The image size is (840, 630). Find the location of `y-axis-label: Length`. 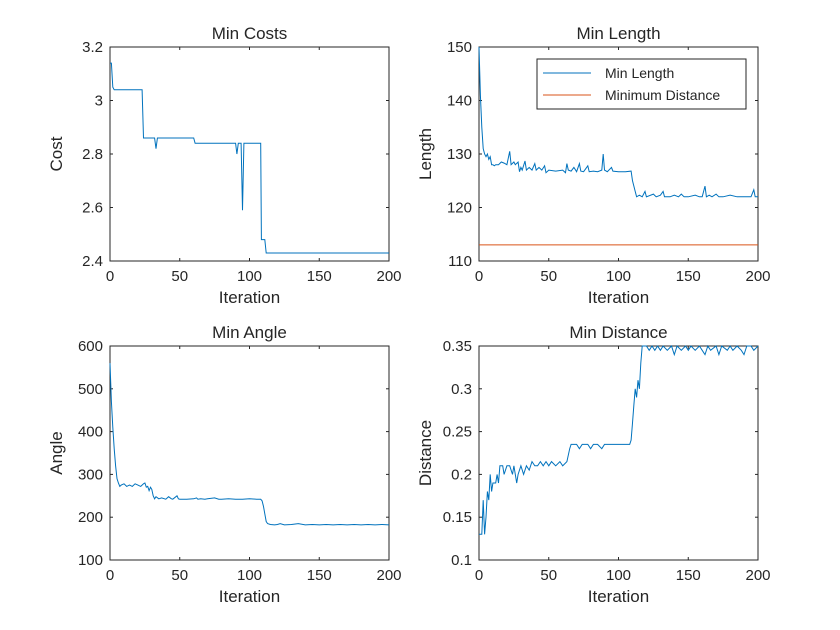

y-axis-label: Length is located at coordinates (425, 154).